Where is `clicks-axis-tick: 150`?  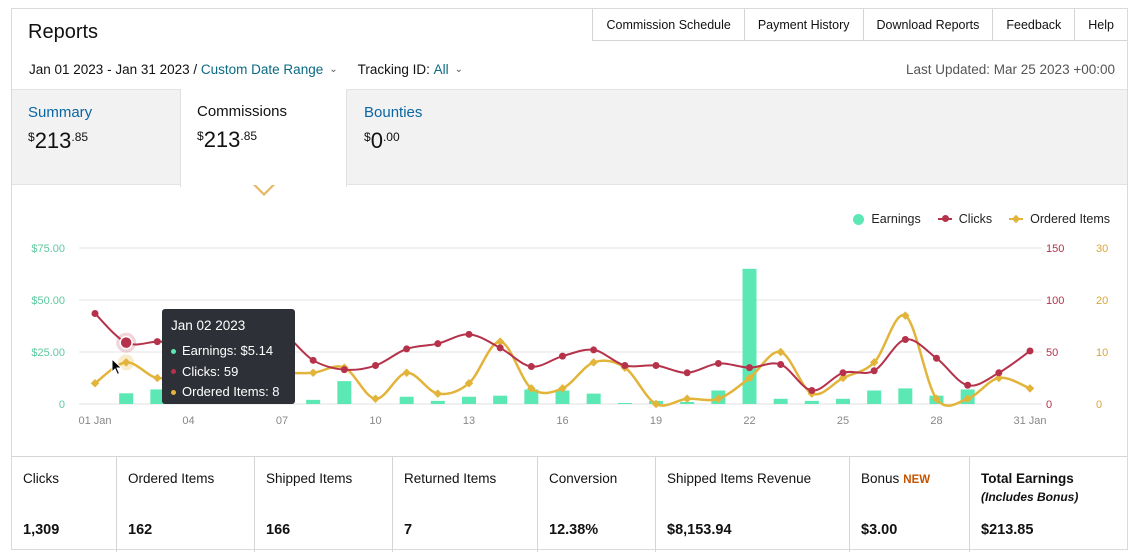 clicks-axis-tick: 150 is located at coordinates (1055, 249).